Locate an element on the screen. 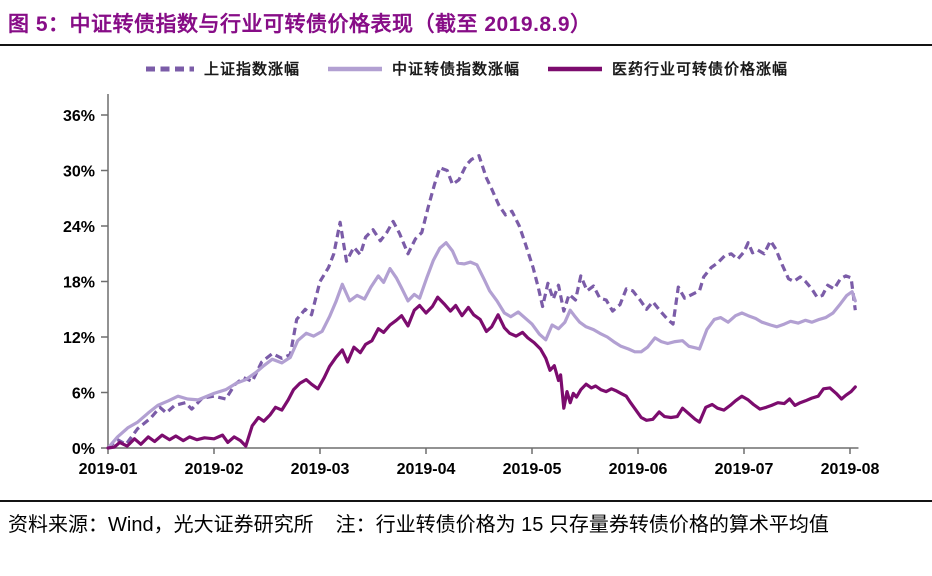  x-tick-label: 2019-01 is located at coordinates (108, 469).